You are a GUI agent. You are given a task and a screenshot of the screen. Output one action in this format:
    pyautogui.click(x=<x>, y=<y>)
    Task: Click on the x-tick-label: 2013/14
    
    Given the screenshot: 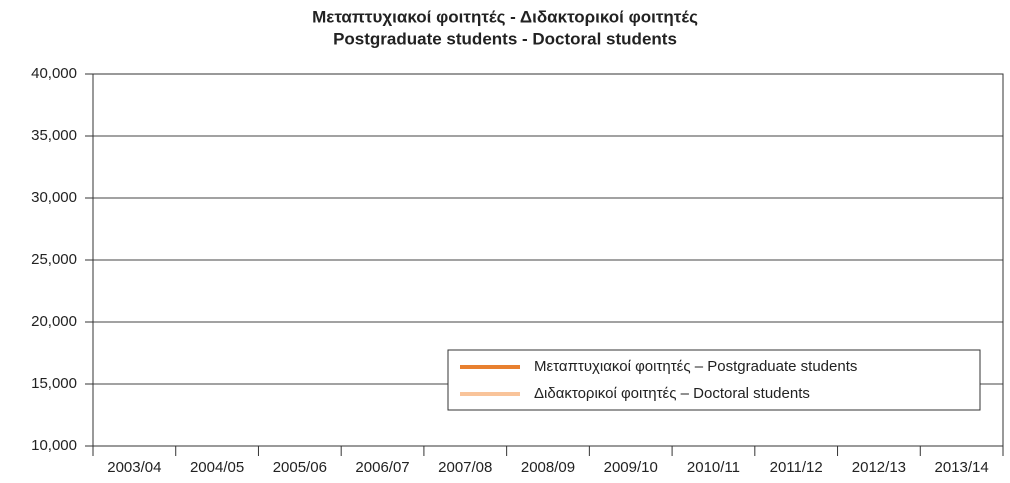 What is the action you would take?
    pyautogui.click(x=962, y=467)
    